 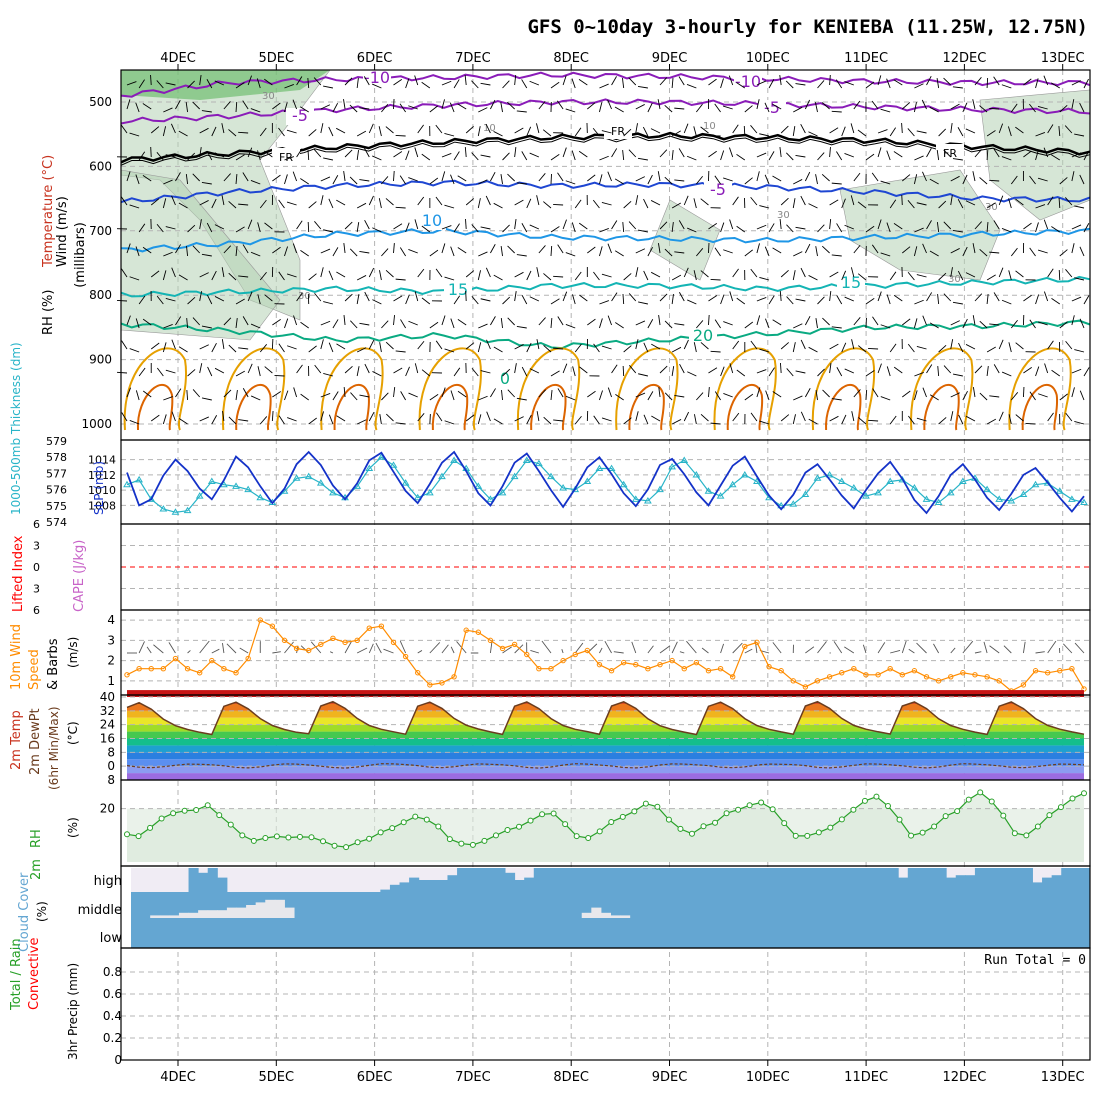 I want to click on thickness-tick-label: 576, so click(x=56, y=490).